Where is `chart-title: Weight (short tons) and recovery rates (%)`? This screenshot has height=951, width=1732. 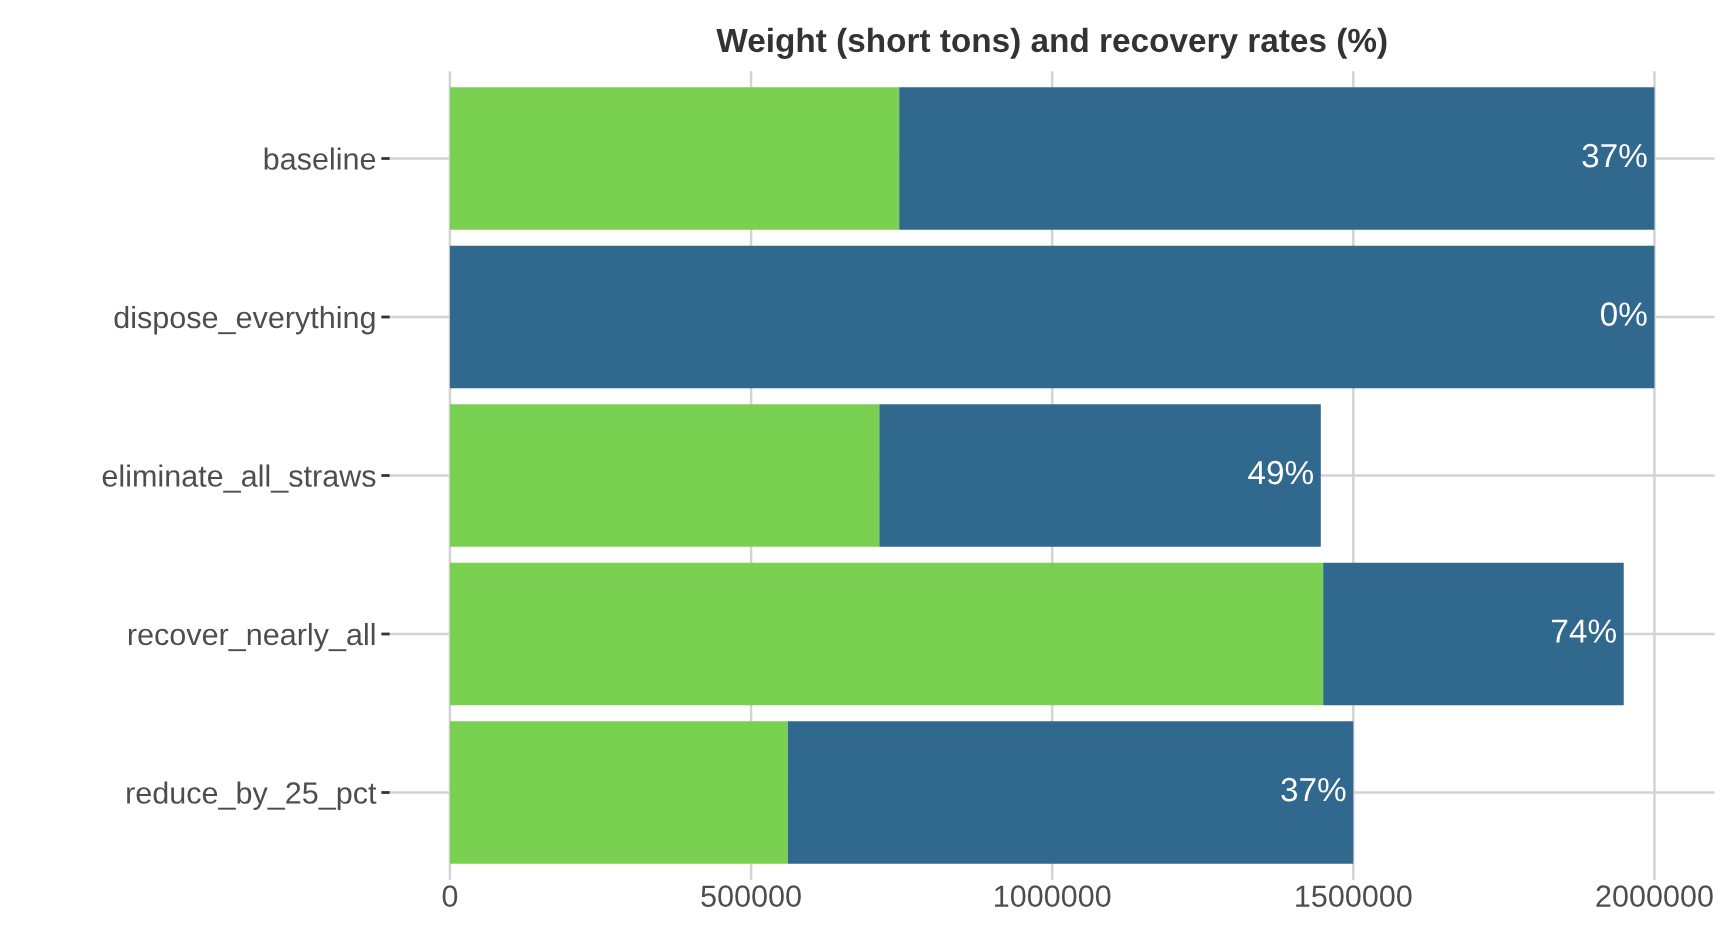
chart-title: Weight (short tons) and recovery rates (%) is located at coordinates (1051, 43).